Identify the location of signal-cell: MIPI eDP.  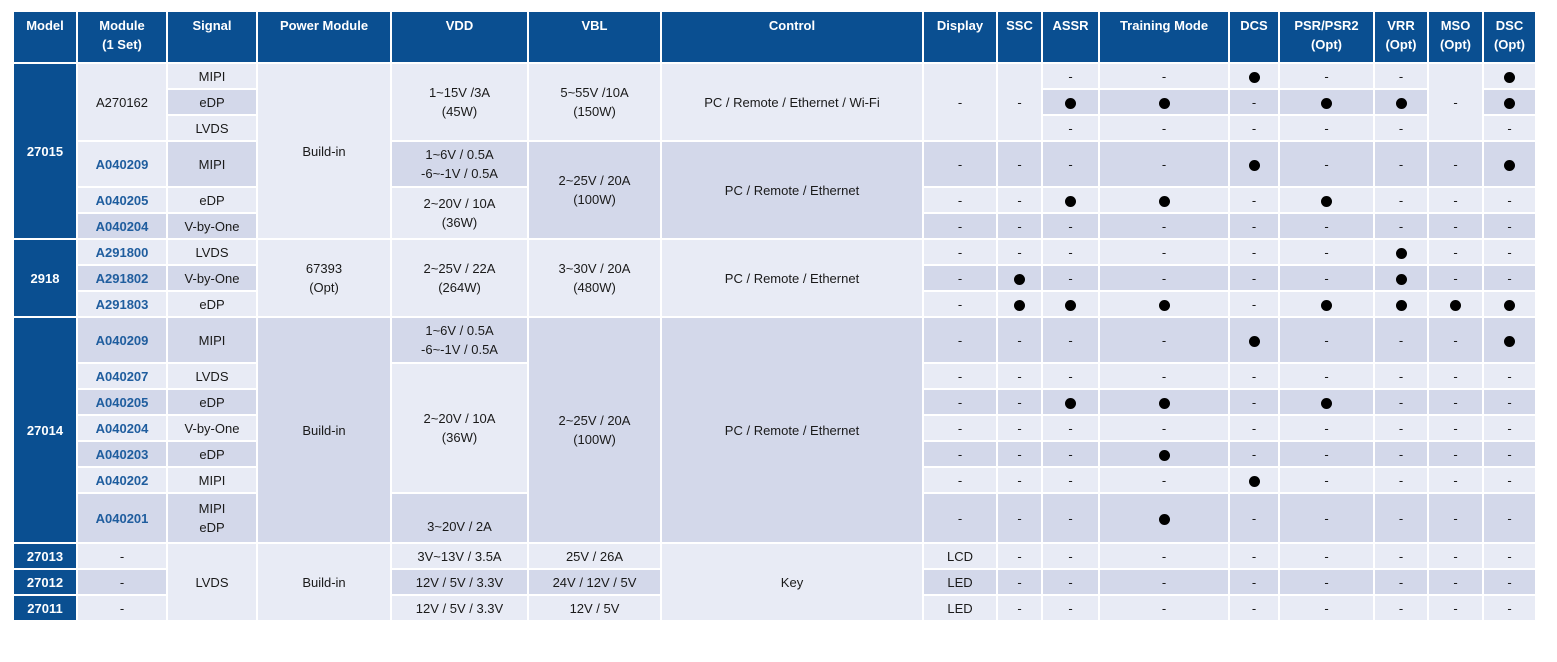
(212, 518).